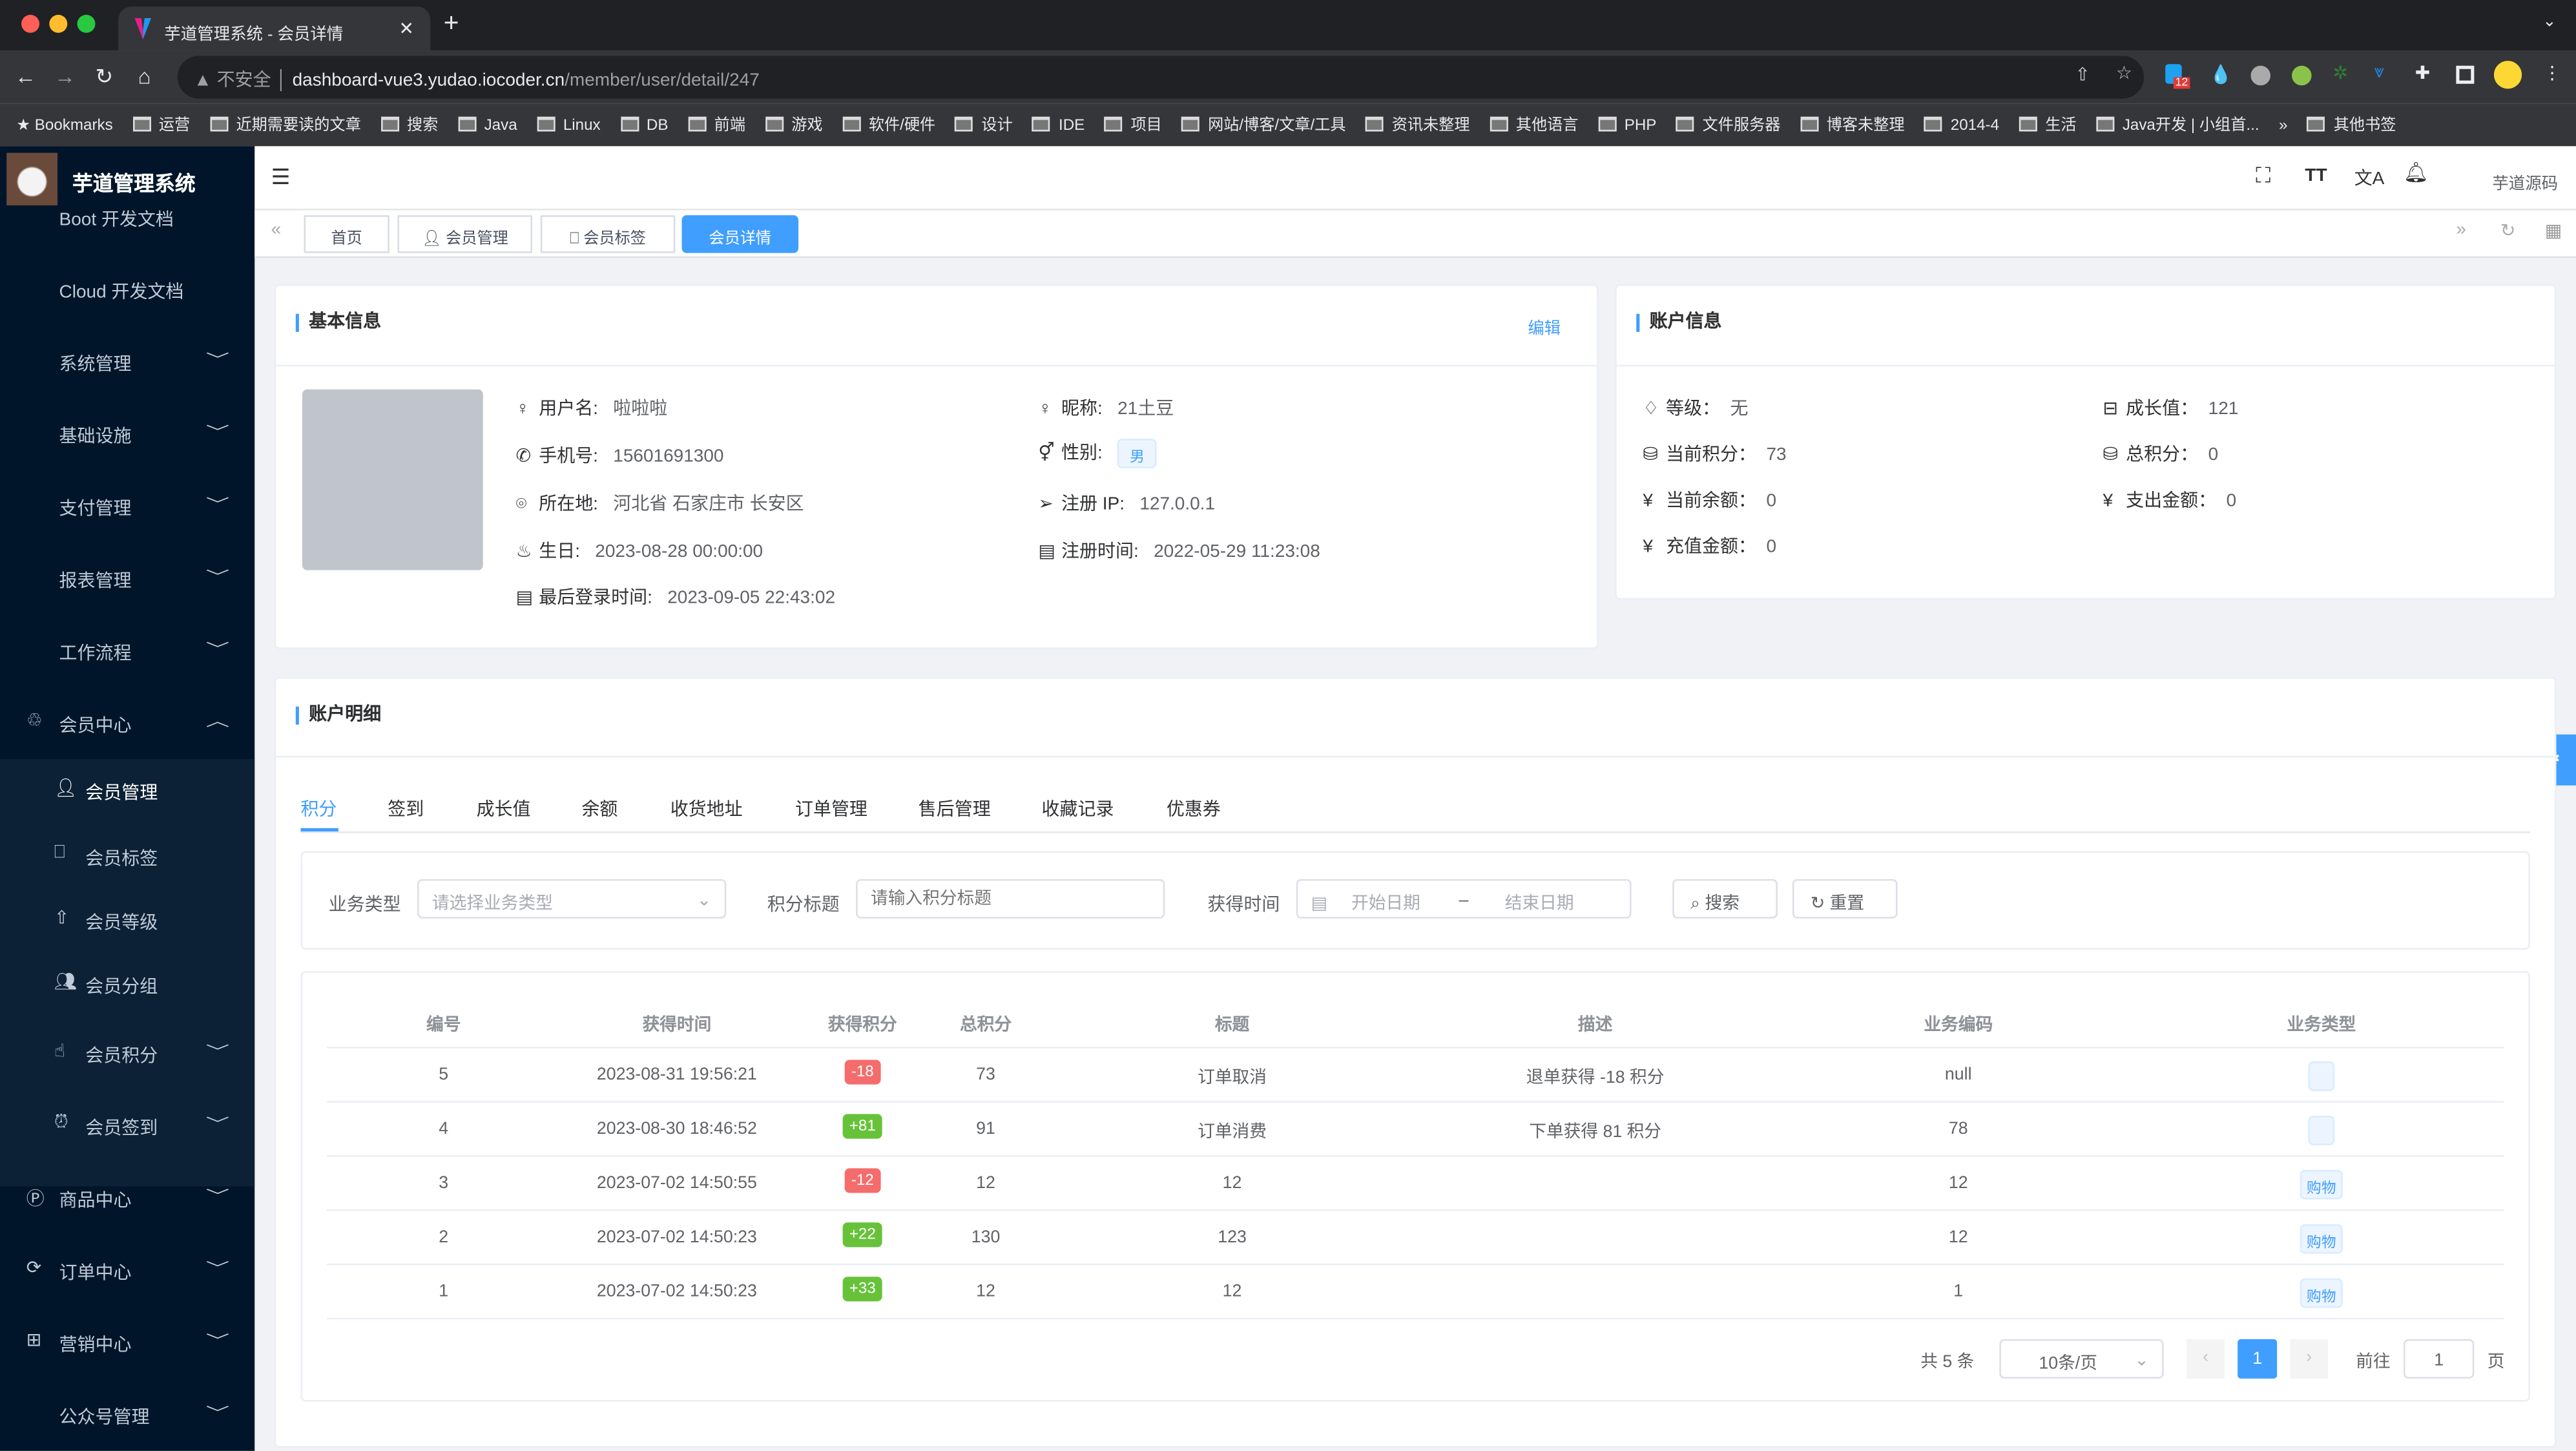 This screenshot has width=2576, height=1451. What do you see at coordinates (644, 125) in the screenshot?
I see `bookmark-item: DB` at bounding box center [644, 125].